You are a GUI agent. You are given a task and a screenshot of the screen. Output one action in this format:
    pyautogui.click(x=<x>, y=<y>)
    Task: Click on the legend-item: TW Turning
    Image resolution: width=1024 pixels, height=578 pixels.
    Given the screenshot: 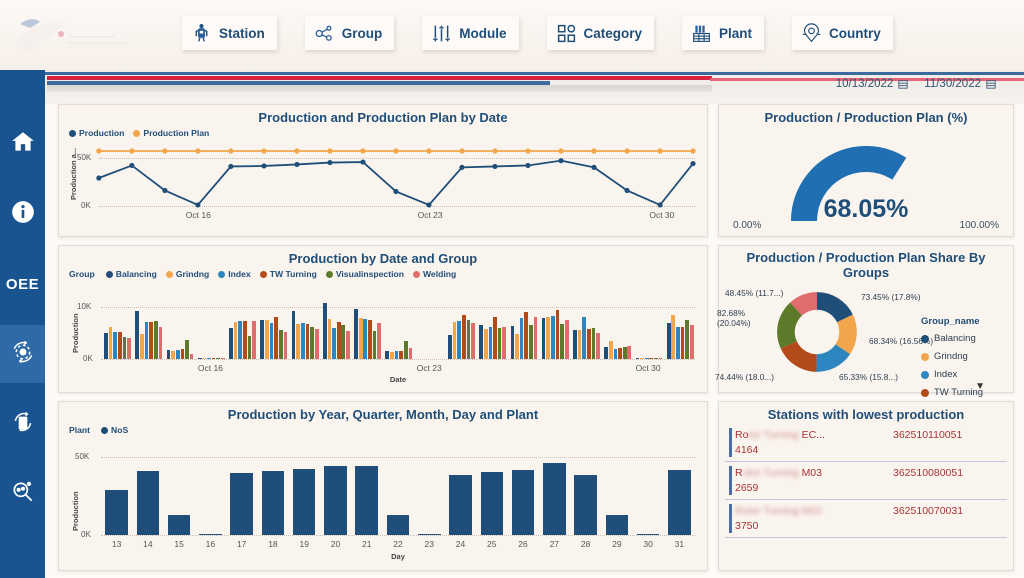 What is the action you would take?
    pyautogui.click(x=288, y=274)
    